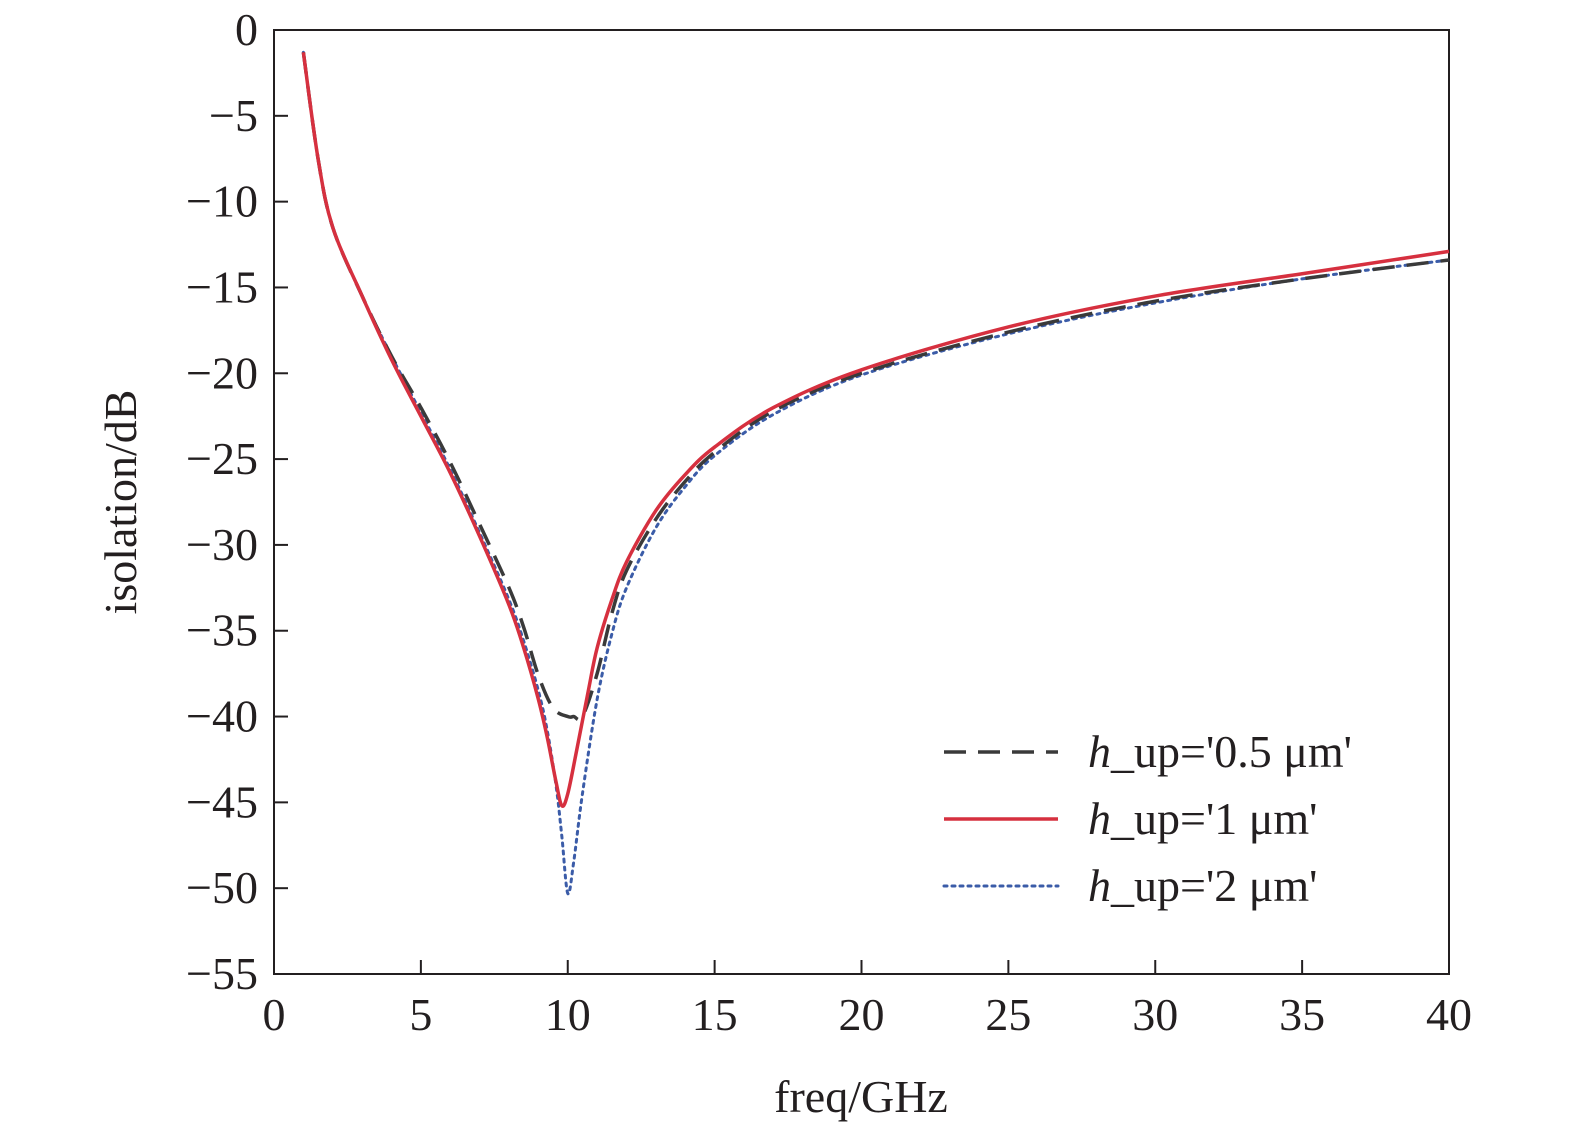 The height and width of the screenshot is (1133, 1575). What do you see at coordinates (233, 115) in the screenshot?
I see `y-tick-label: −5` at bounding box center [233, 115].